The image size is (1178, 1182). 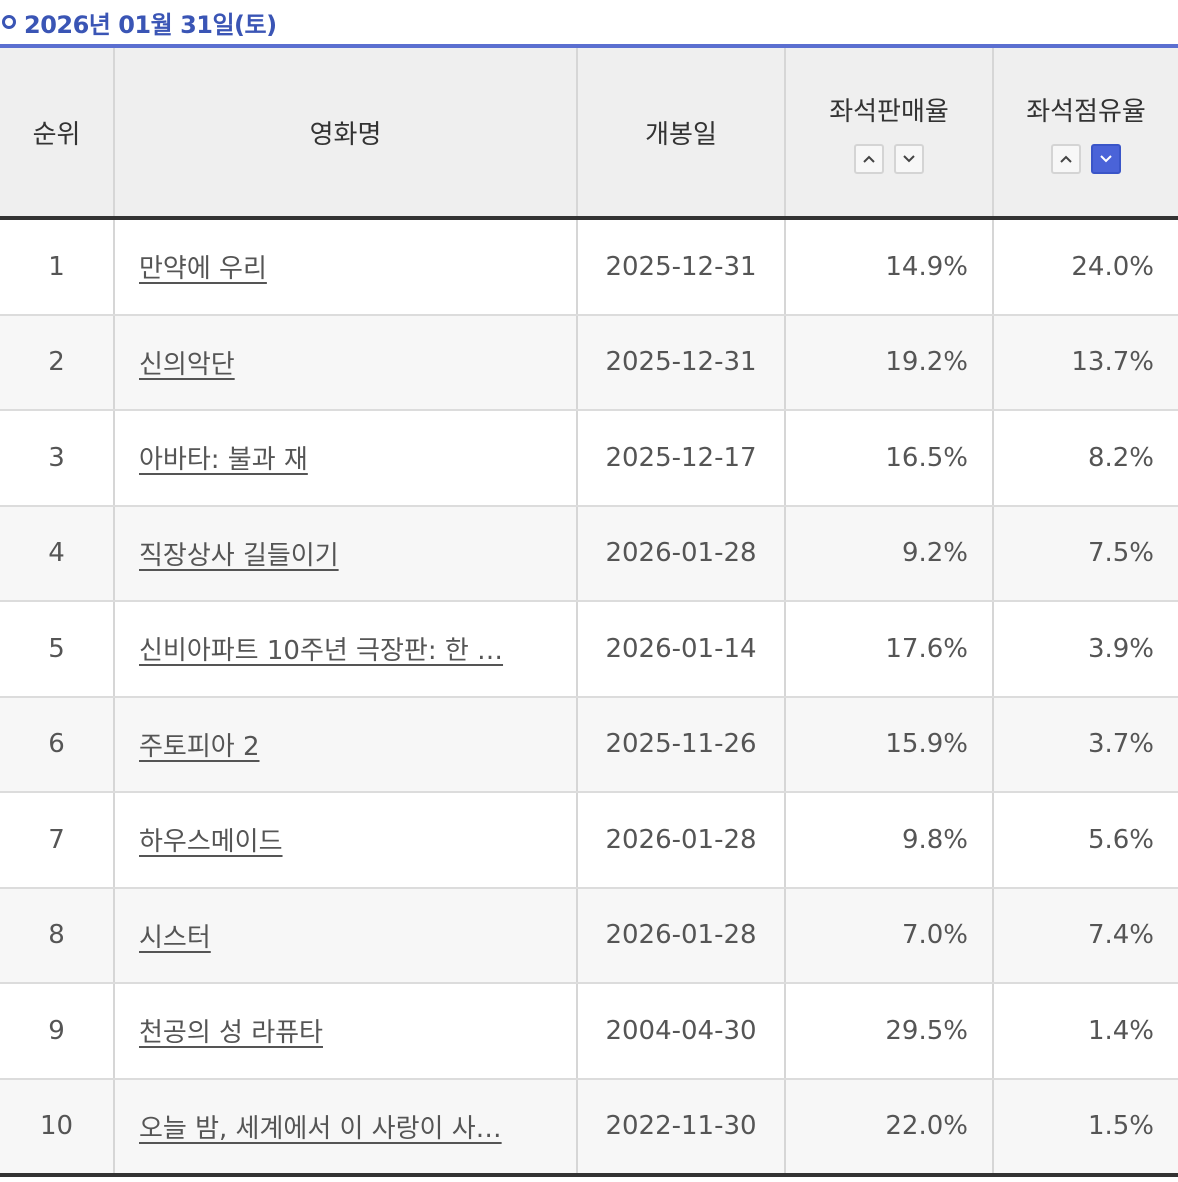 What do you see at coordinates (1086, 158) in the screenshot?
I see `seat-share-sort` at bounding box center [1086, 158].